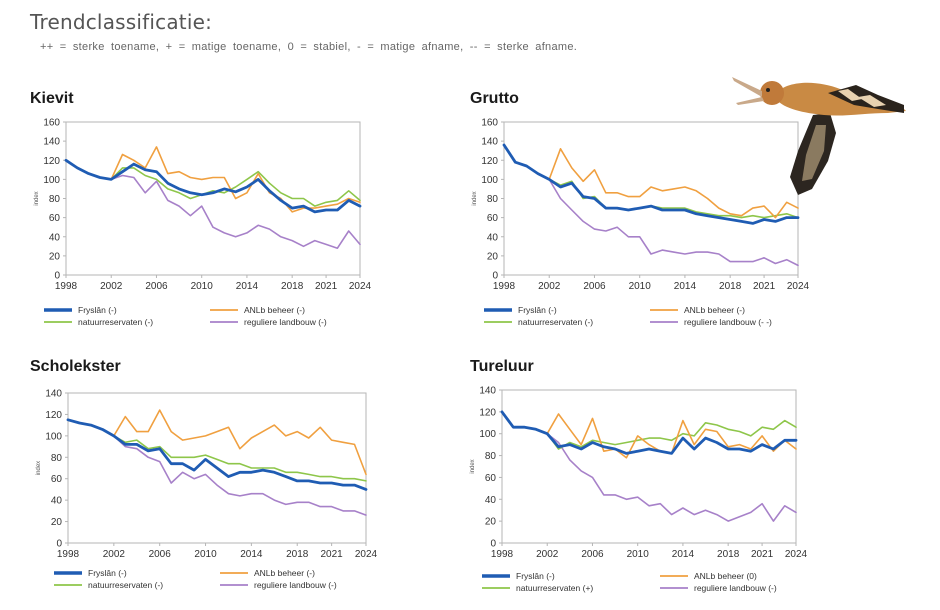 This screenshot has height=610, width=940. I want to click on page-title: Trendclassificatie:, so click(121, 22).